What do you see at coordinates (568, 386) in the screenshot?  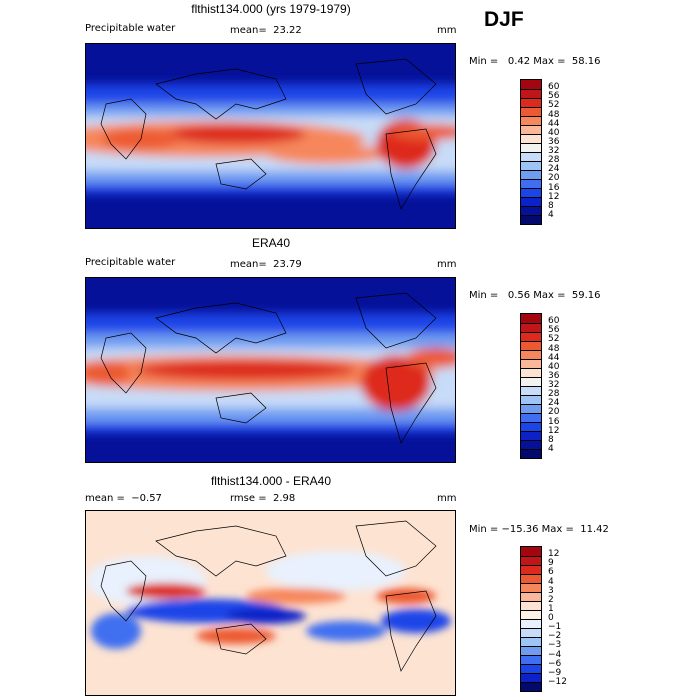 I see `panel2-colorbar-ticks: 60 56 52 48 44 40 36 32 28 24 20 16 12 8 4` at bounding box center [568, 386].